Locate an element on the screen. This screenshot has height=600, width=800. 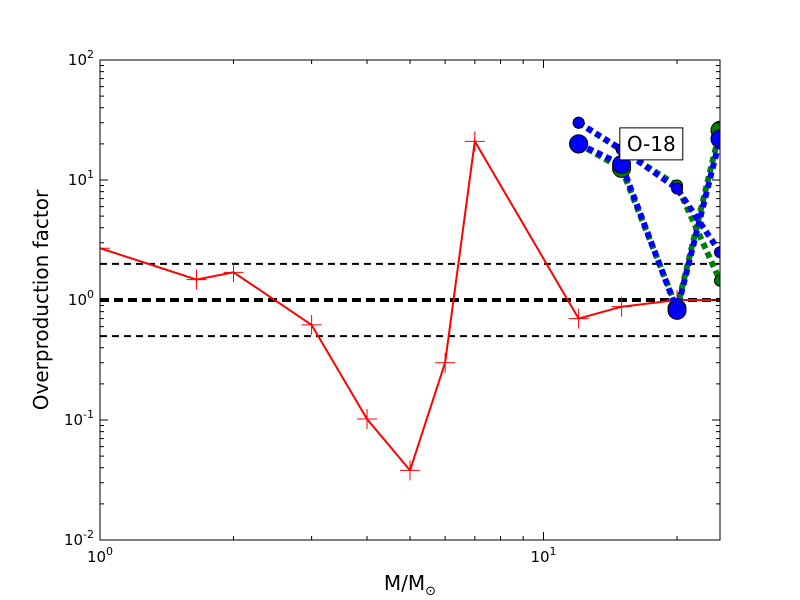
y-tick-label-4: 10² is located at coordinates (81, 58).